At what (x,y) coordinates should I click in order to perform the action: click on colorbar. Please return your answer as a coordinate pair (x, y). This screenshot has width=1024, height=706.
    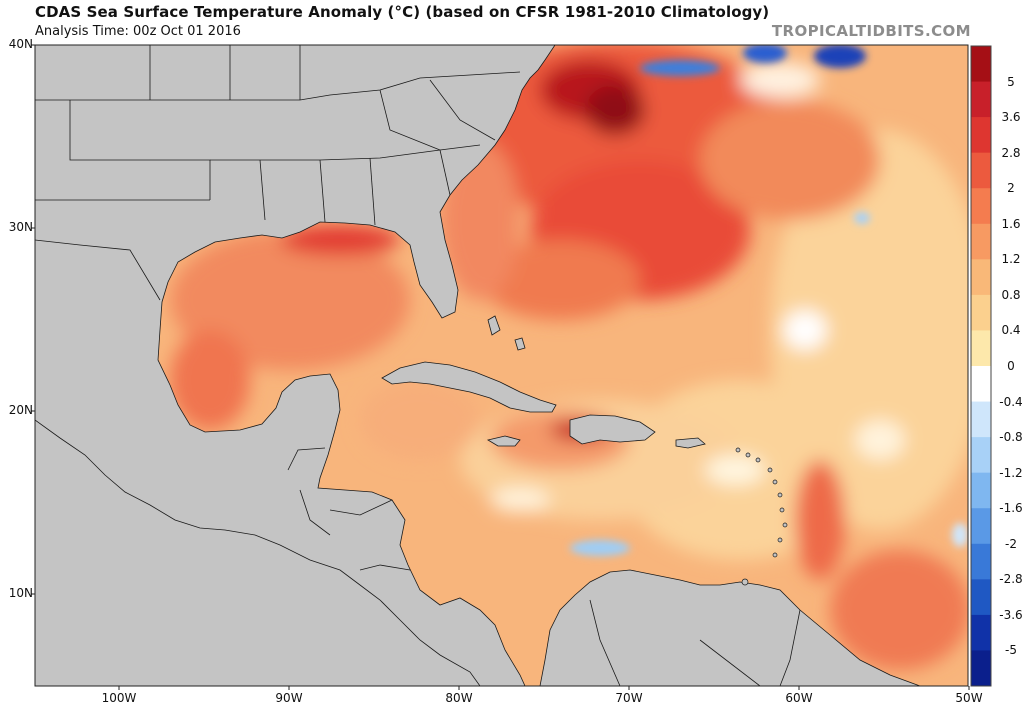
    Looking at the image, I should click on (981, 366).